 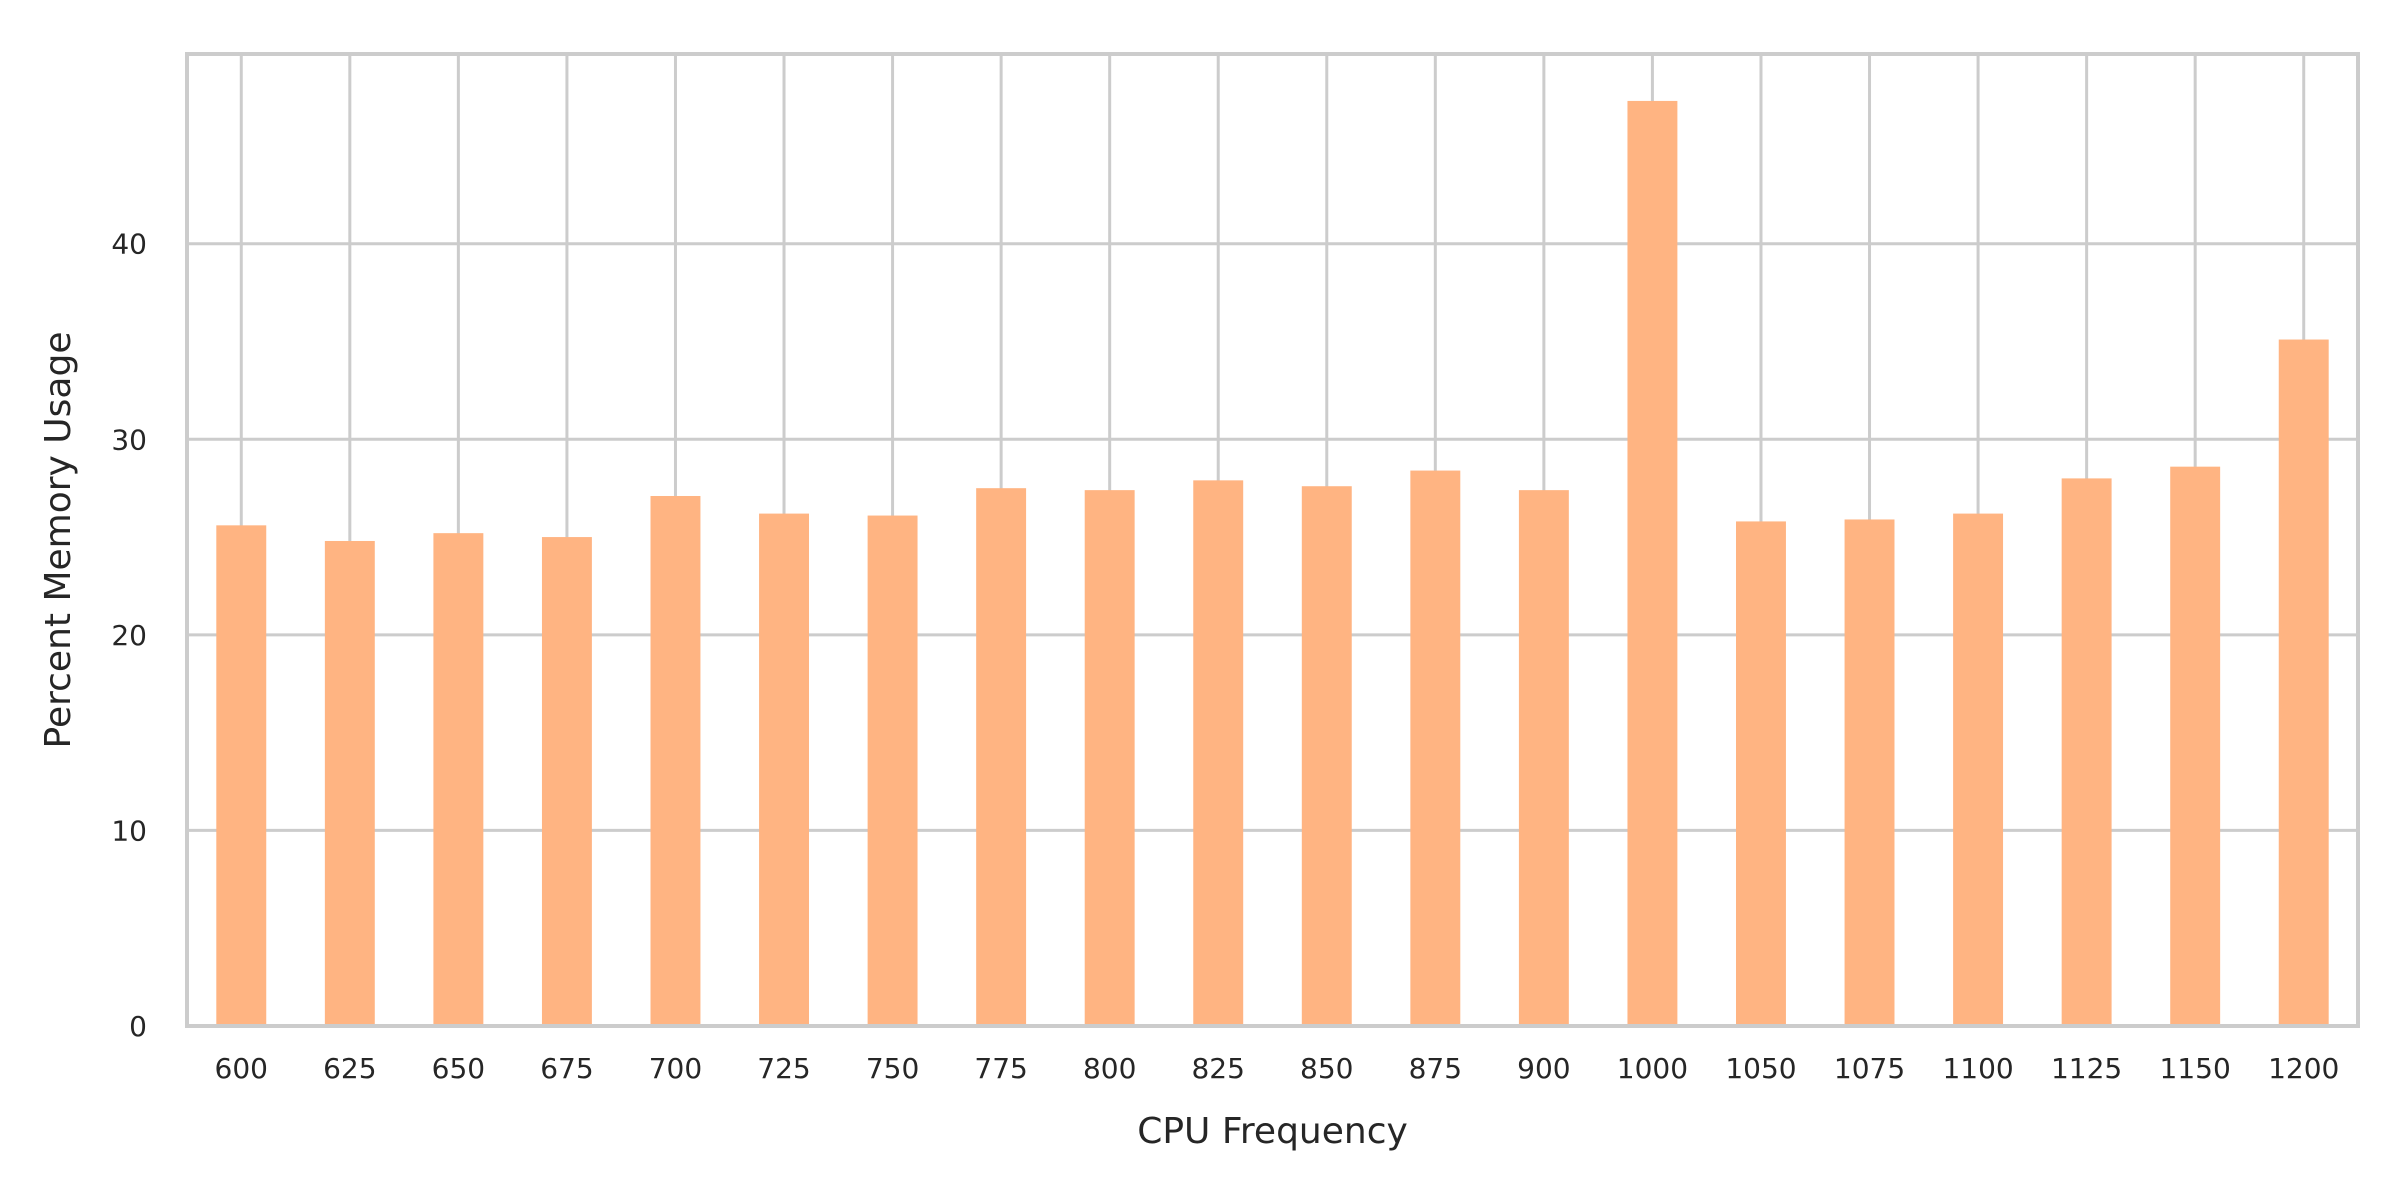 I want to click on x-tick-label: 875, so click(x=1435, y=1068).